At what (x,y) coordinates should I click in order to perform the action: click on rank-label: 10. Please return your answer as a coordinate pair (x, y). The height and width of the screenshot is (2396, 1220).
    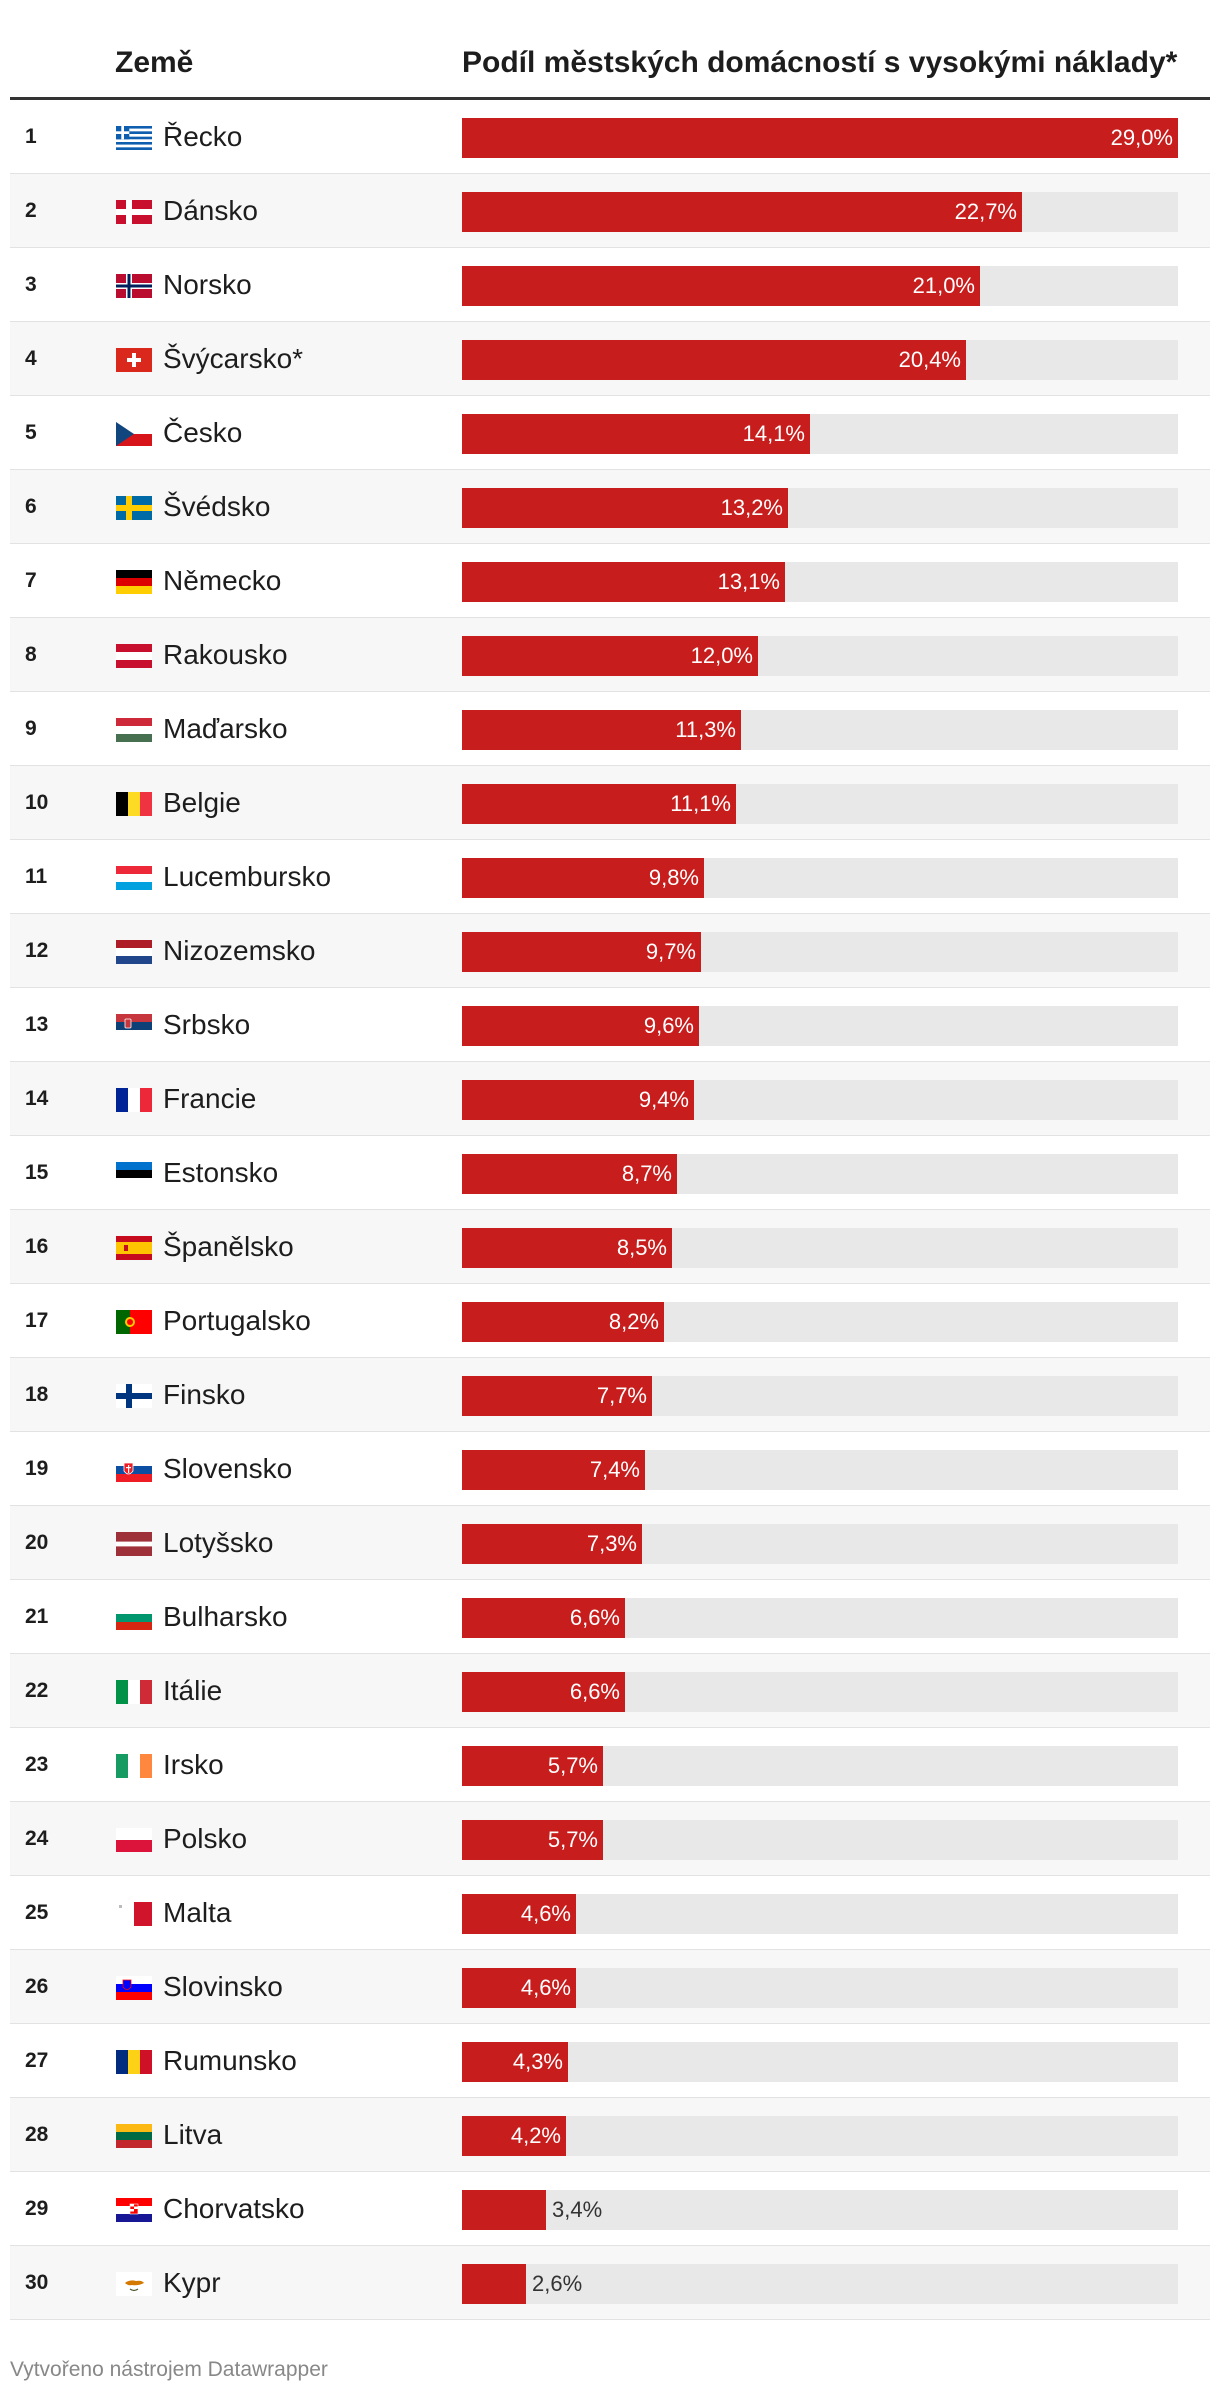
    Looking at the image, I should click on (37, 802).